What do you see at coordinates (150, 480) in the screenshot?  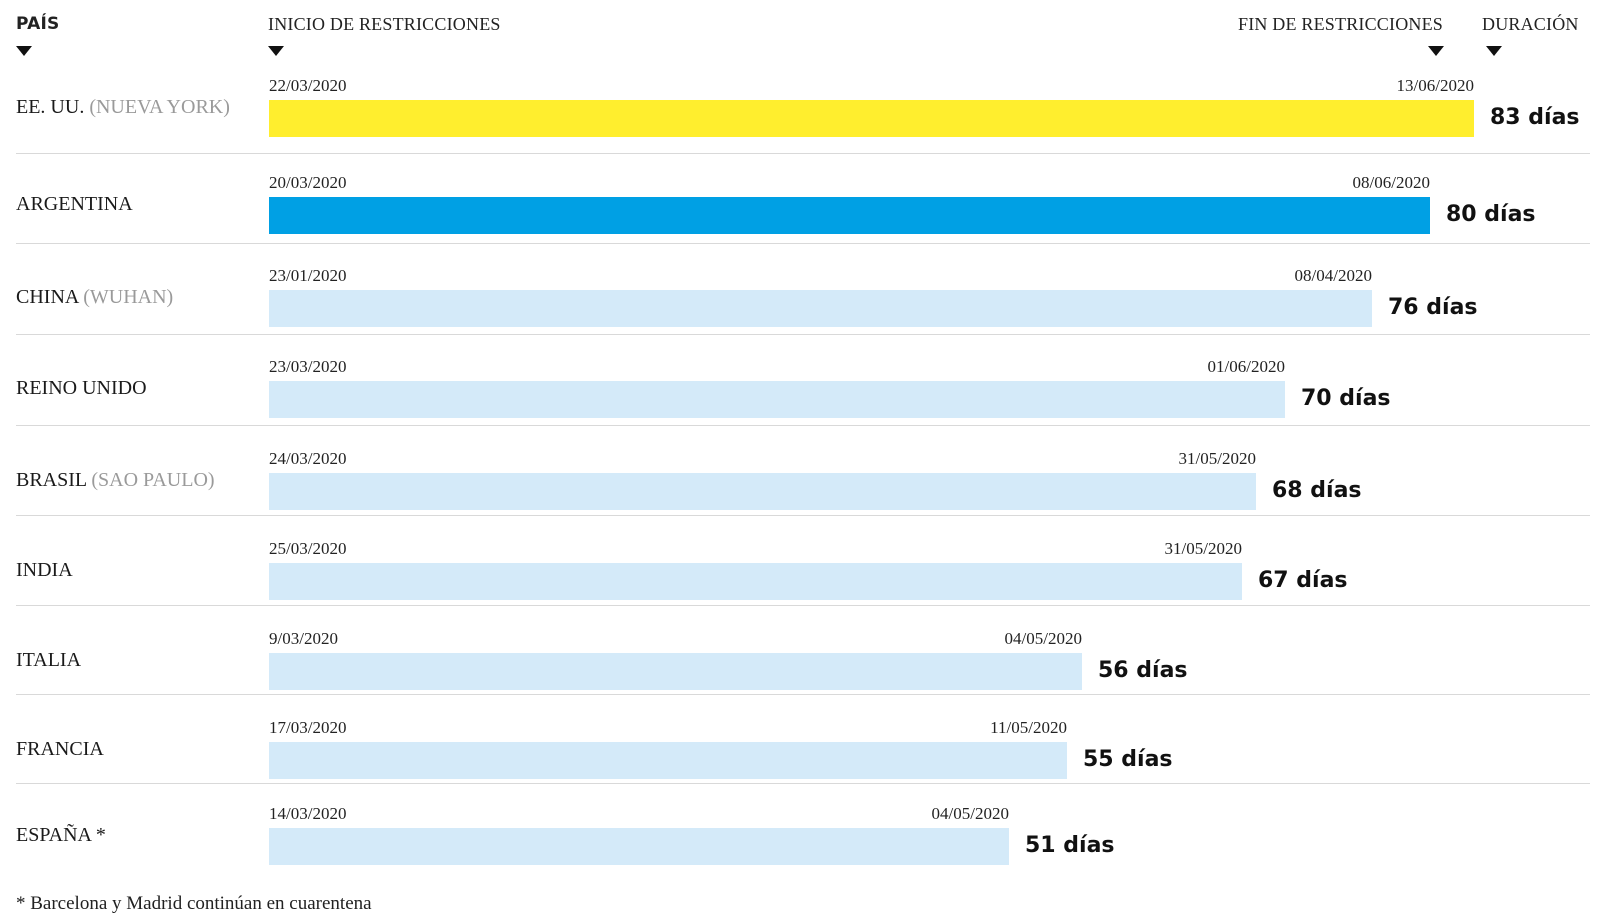 I see `country-region: (SAO PAULO)` at bounding box center [150, 480].